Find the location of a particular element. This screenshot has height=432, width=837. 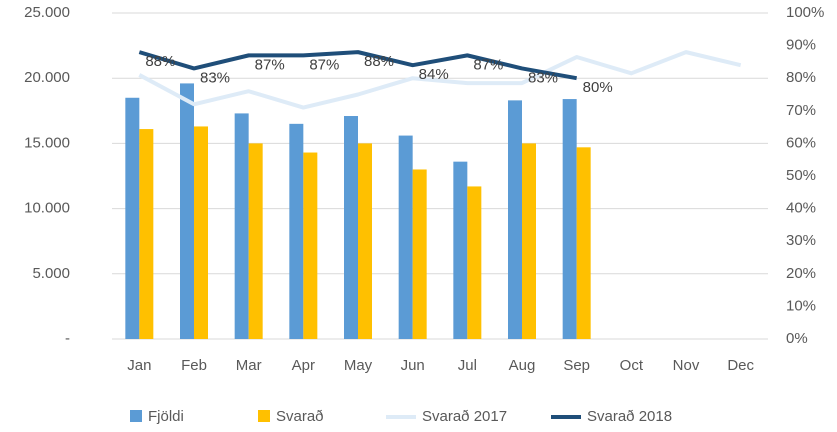

y2-tick-label: 40% is located at coordinates (801, 208).